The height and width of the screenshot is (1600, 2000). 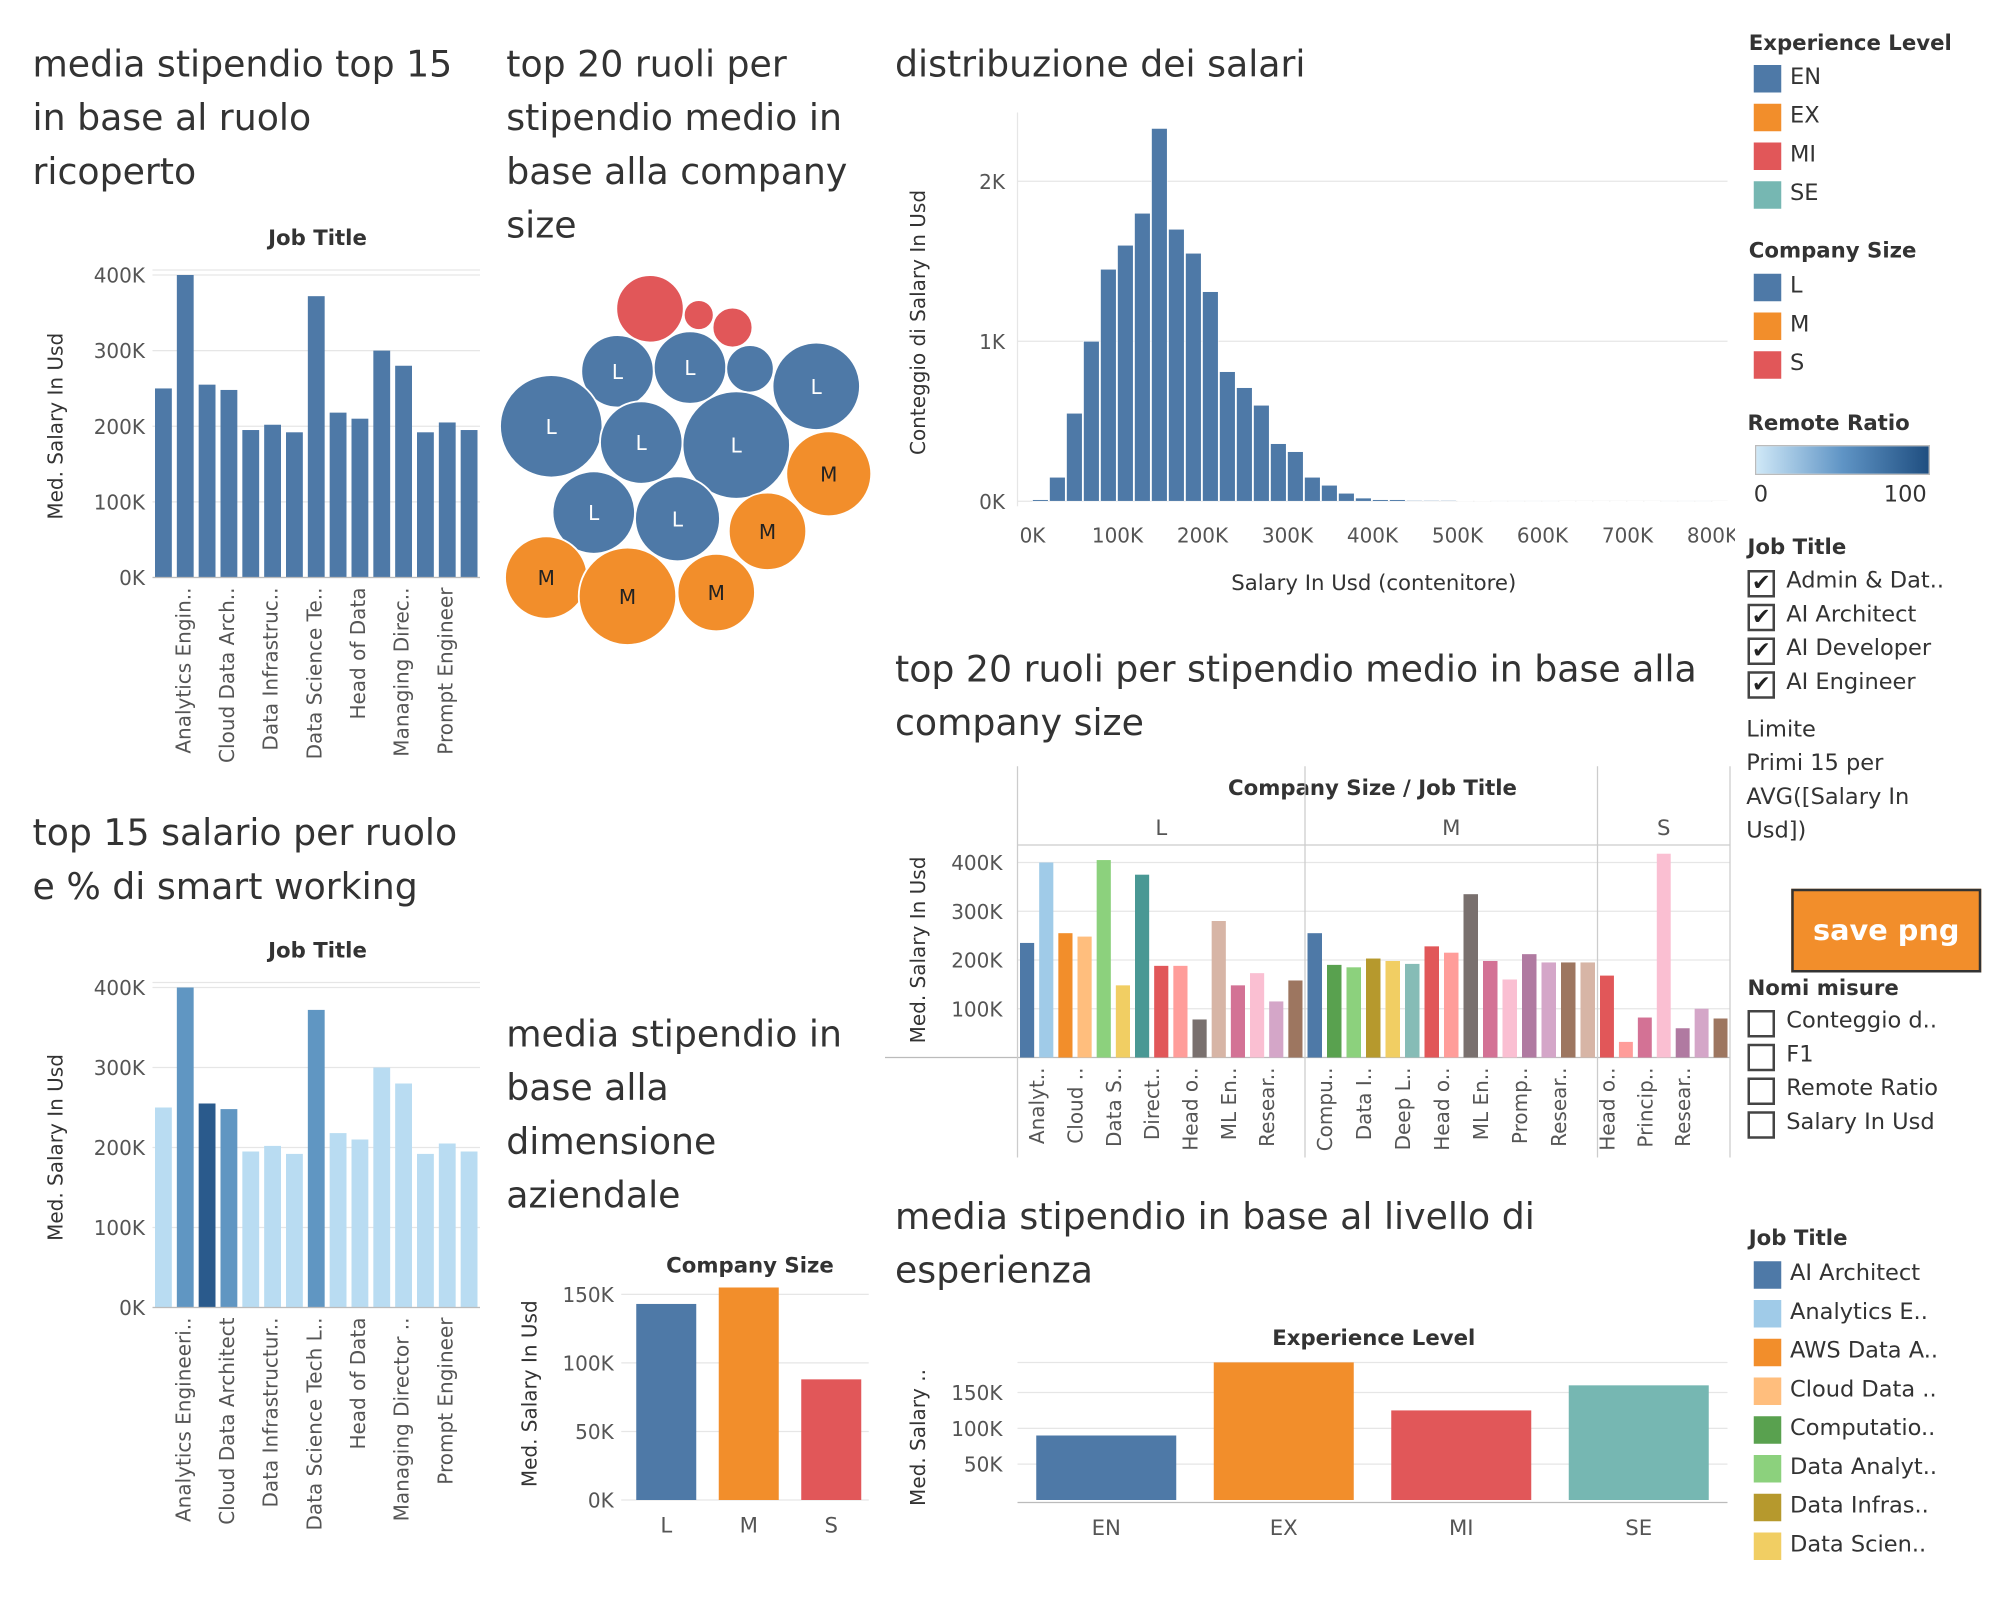 I want to click on legend-label: Cloud Data .., so click(x=1863, y=1389).